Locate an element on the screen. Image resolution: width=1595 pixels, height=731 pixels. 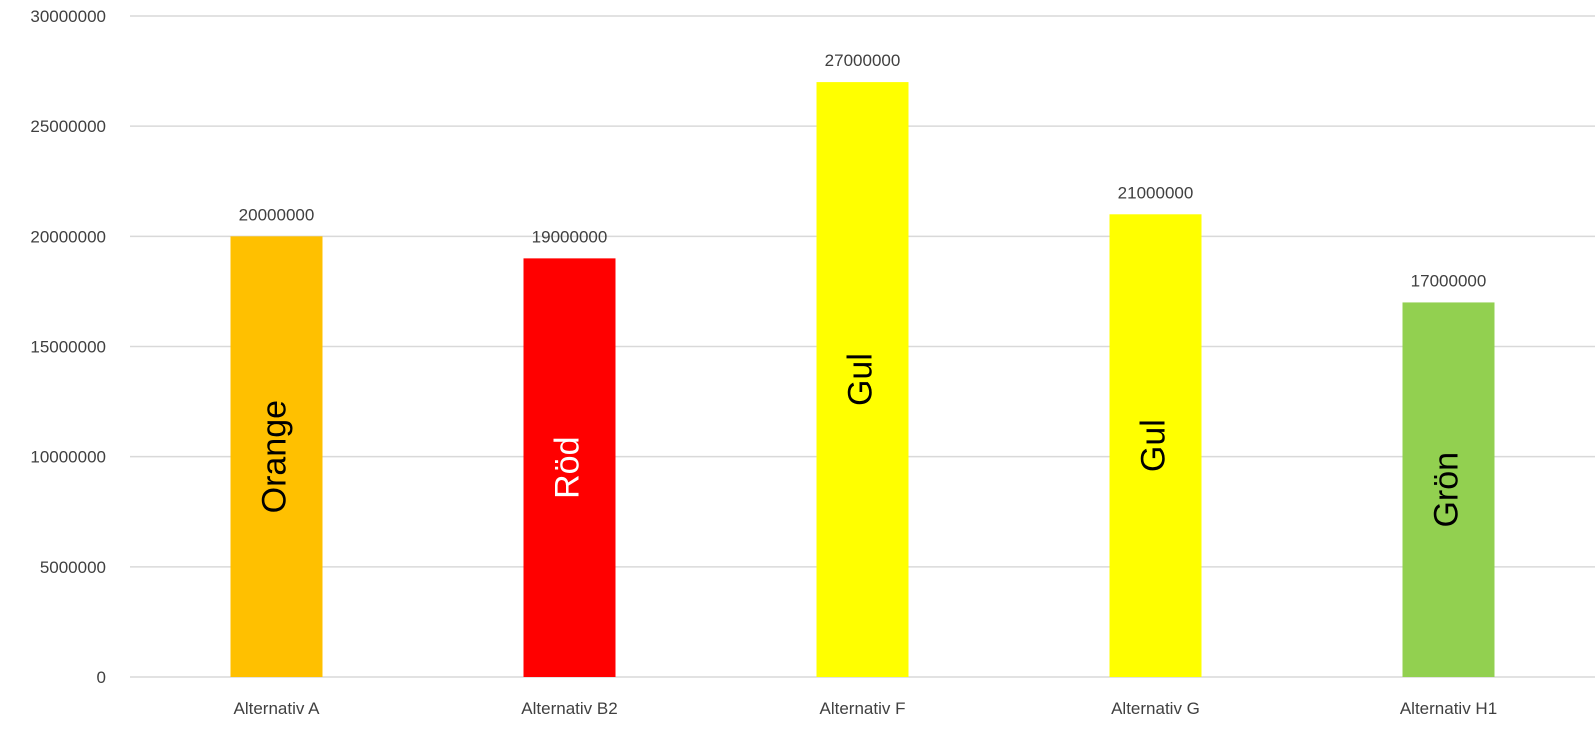
data-label: 27000000 is located at coordinates (863, 60).